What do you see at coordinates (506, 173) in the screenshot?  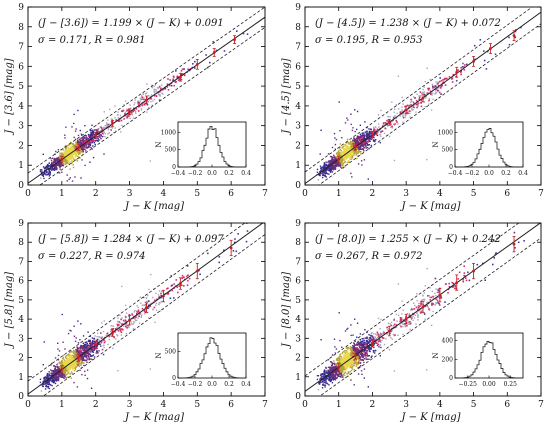 I see `inset-x-tick-label: 0.2` at bounding box center [506, 173].